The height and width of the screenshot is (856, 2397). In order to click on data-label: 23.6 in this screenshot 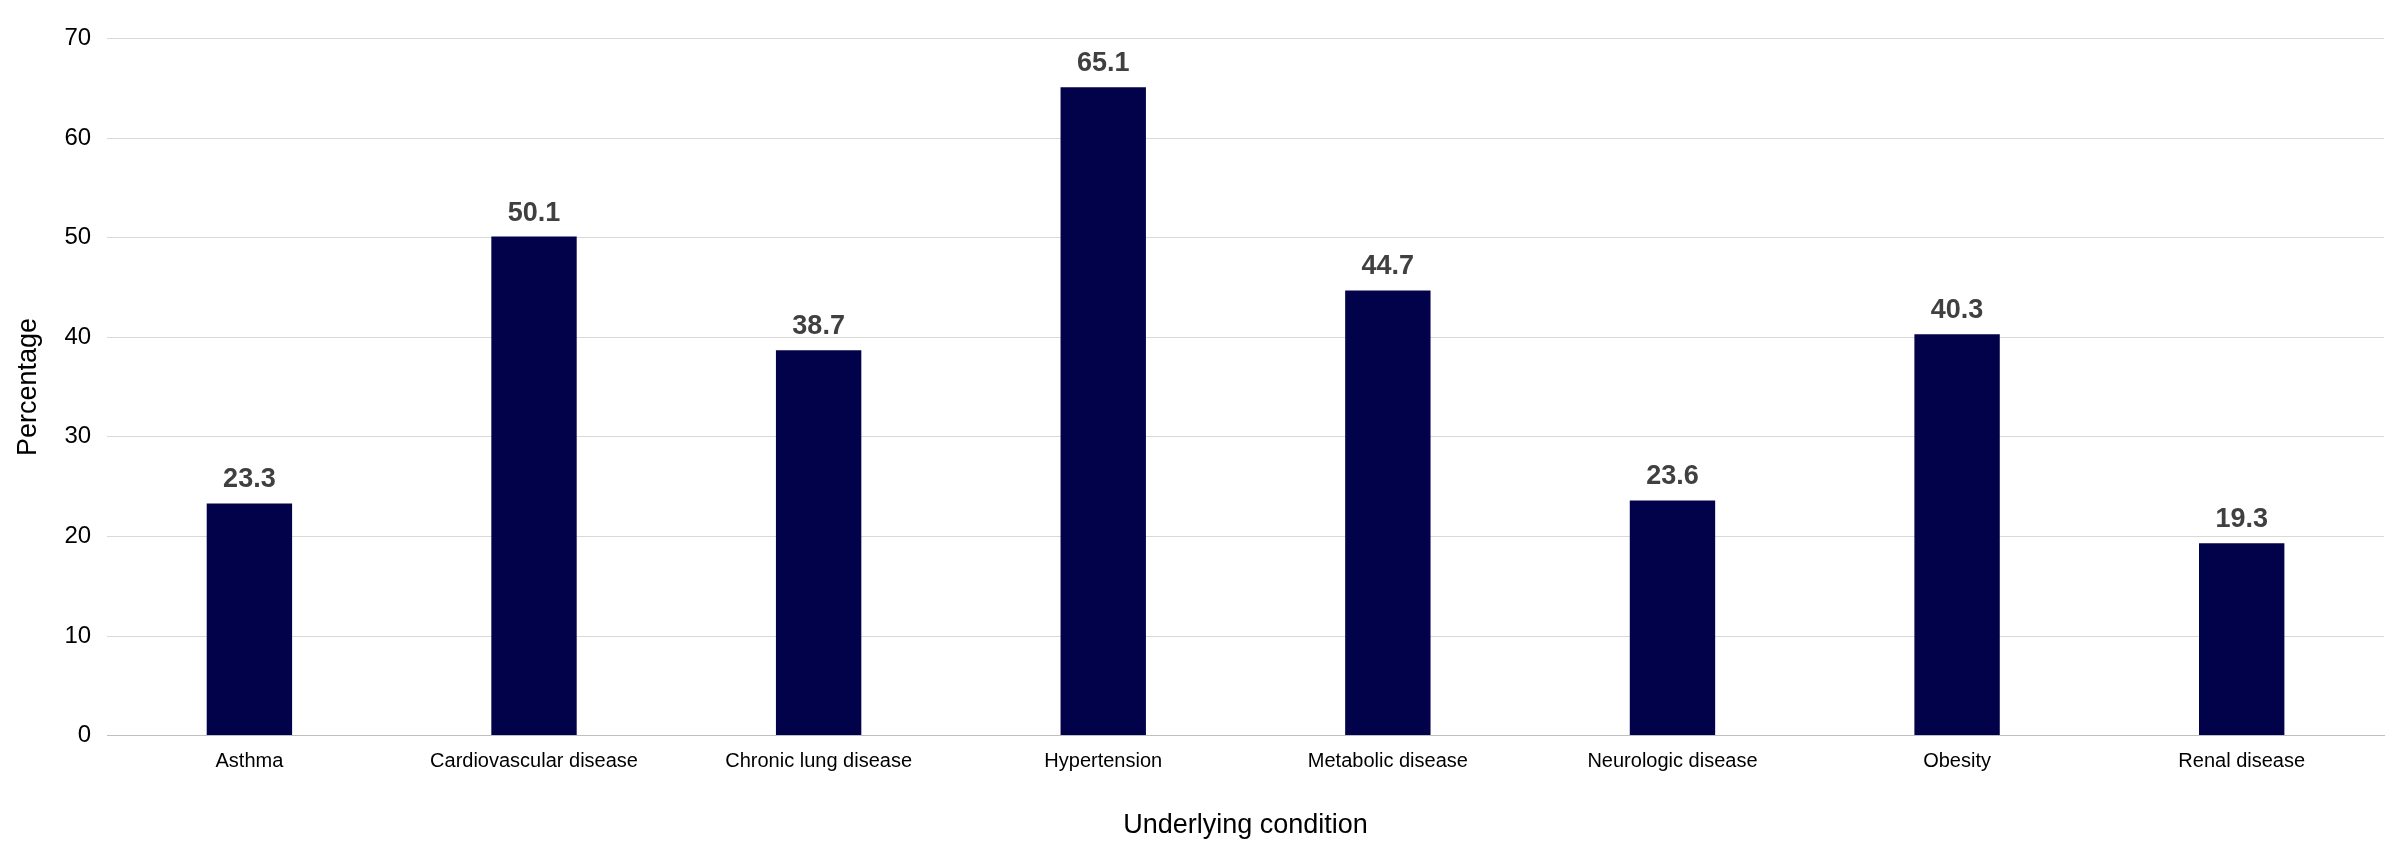, I will do `click(1672, 475)`.